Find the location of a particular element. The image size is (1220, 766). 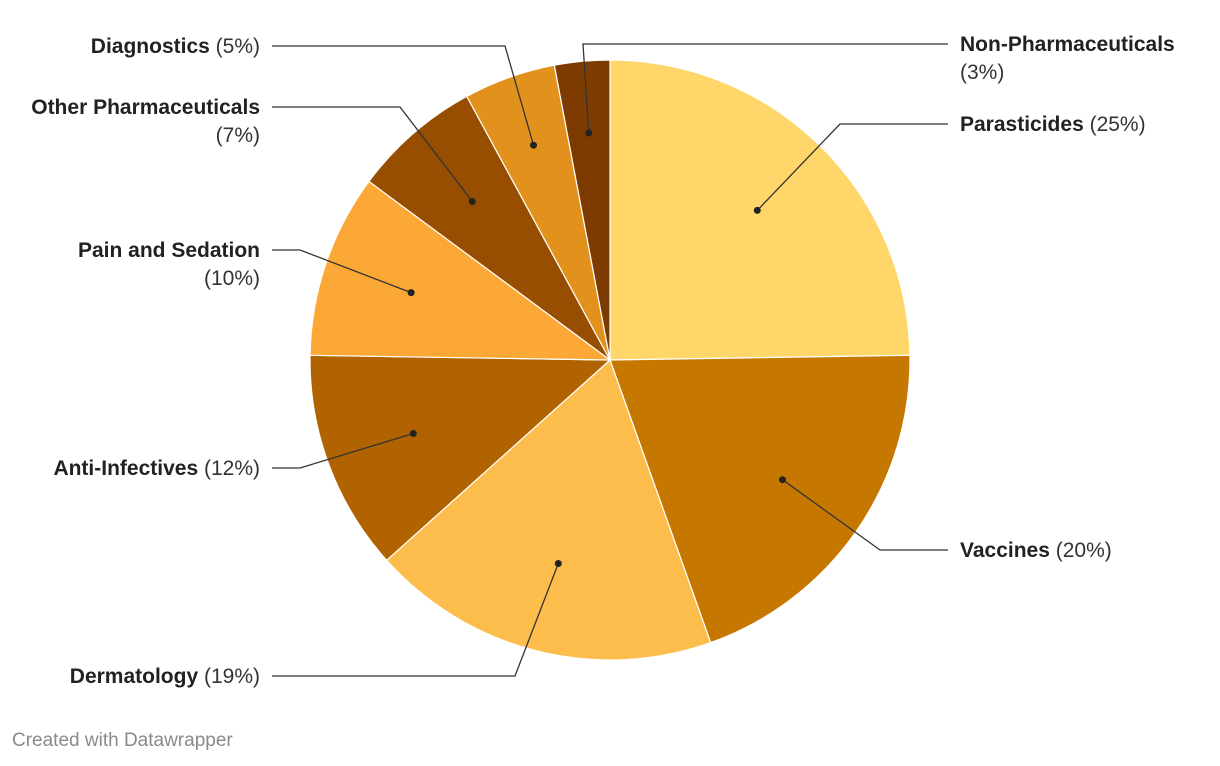

slice-label-name: Other Pharmaceuticals is located at coordinates (145, 107).